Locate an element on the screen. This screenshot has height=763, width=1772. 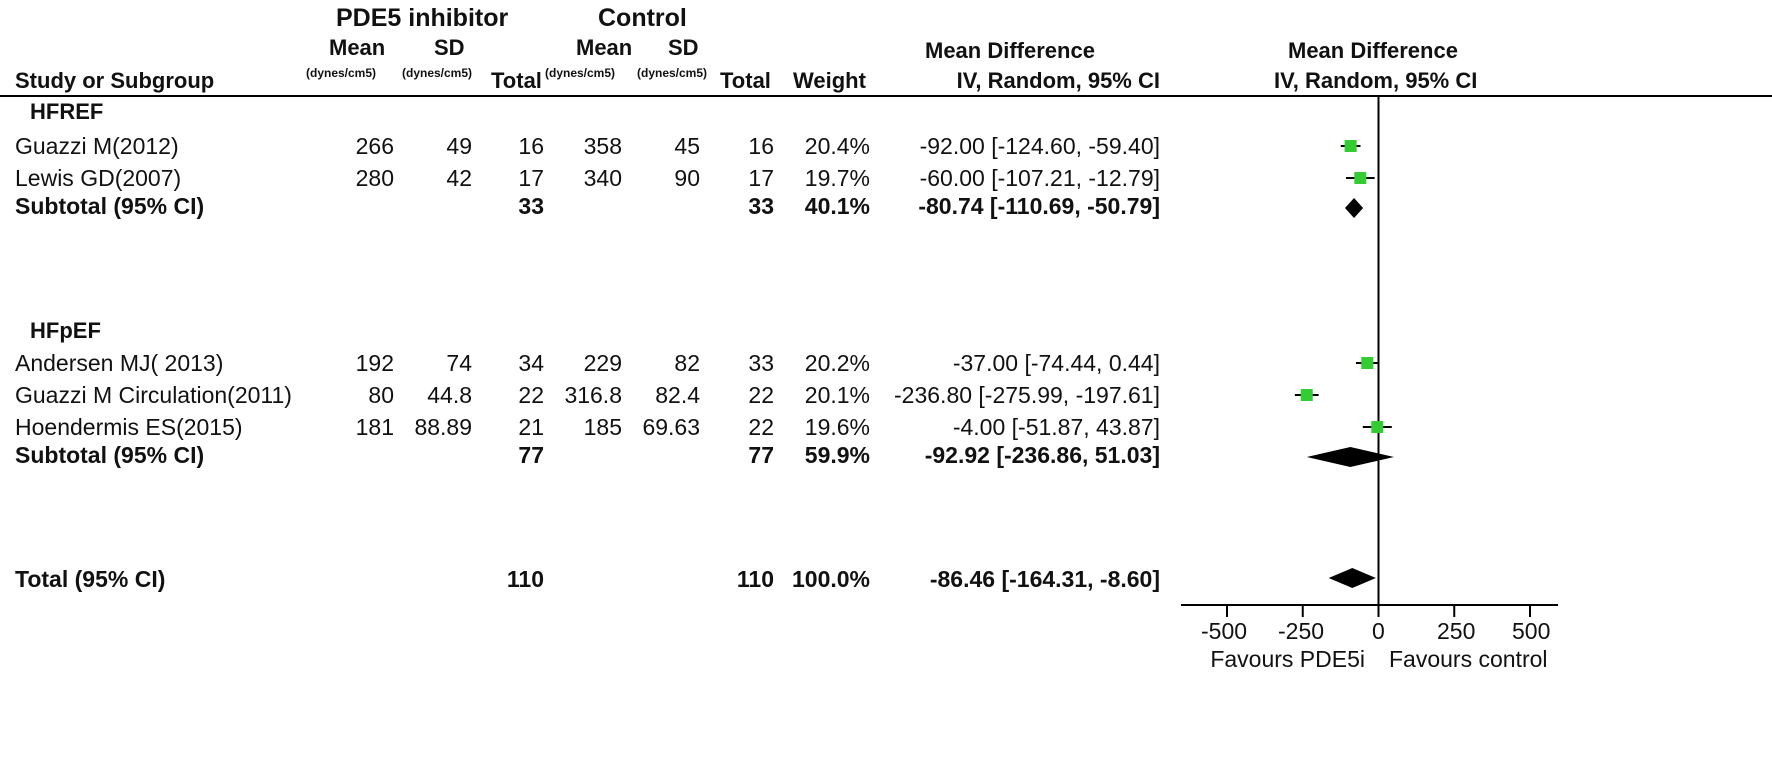
axis-tick-label: 0 is located at coordinates (1378, 631).